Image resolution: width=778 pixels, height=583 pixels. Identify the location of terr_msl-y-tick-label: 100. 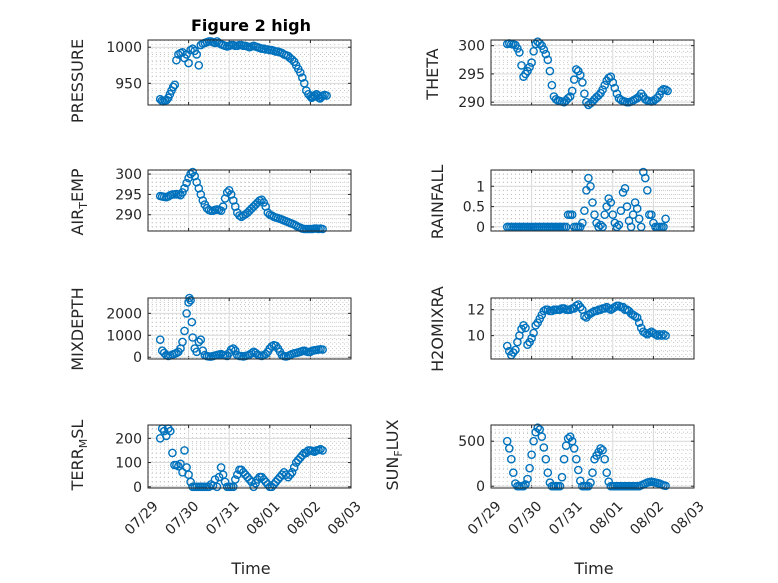
(128, 464).